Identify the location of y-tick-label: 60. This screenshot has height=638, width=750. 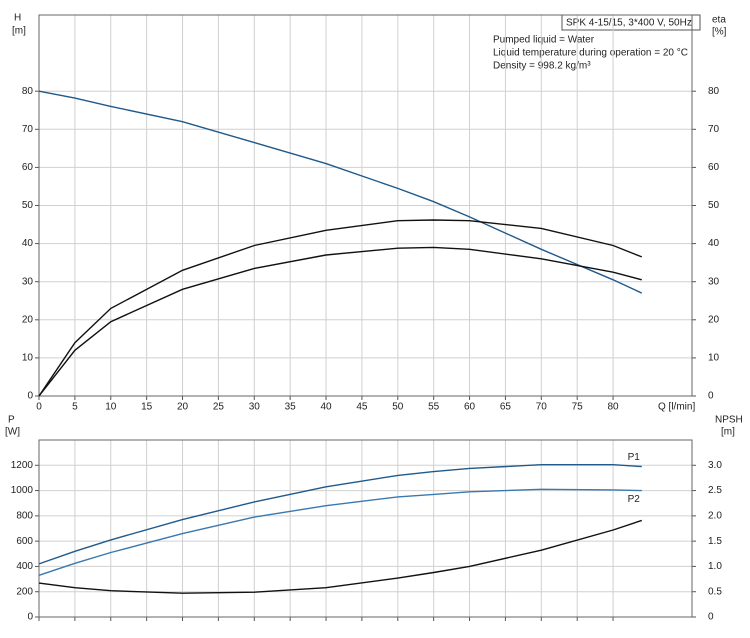
(28, 167).